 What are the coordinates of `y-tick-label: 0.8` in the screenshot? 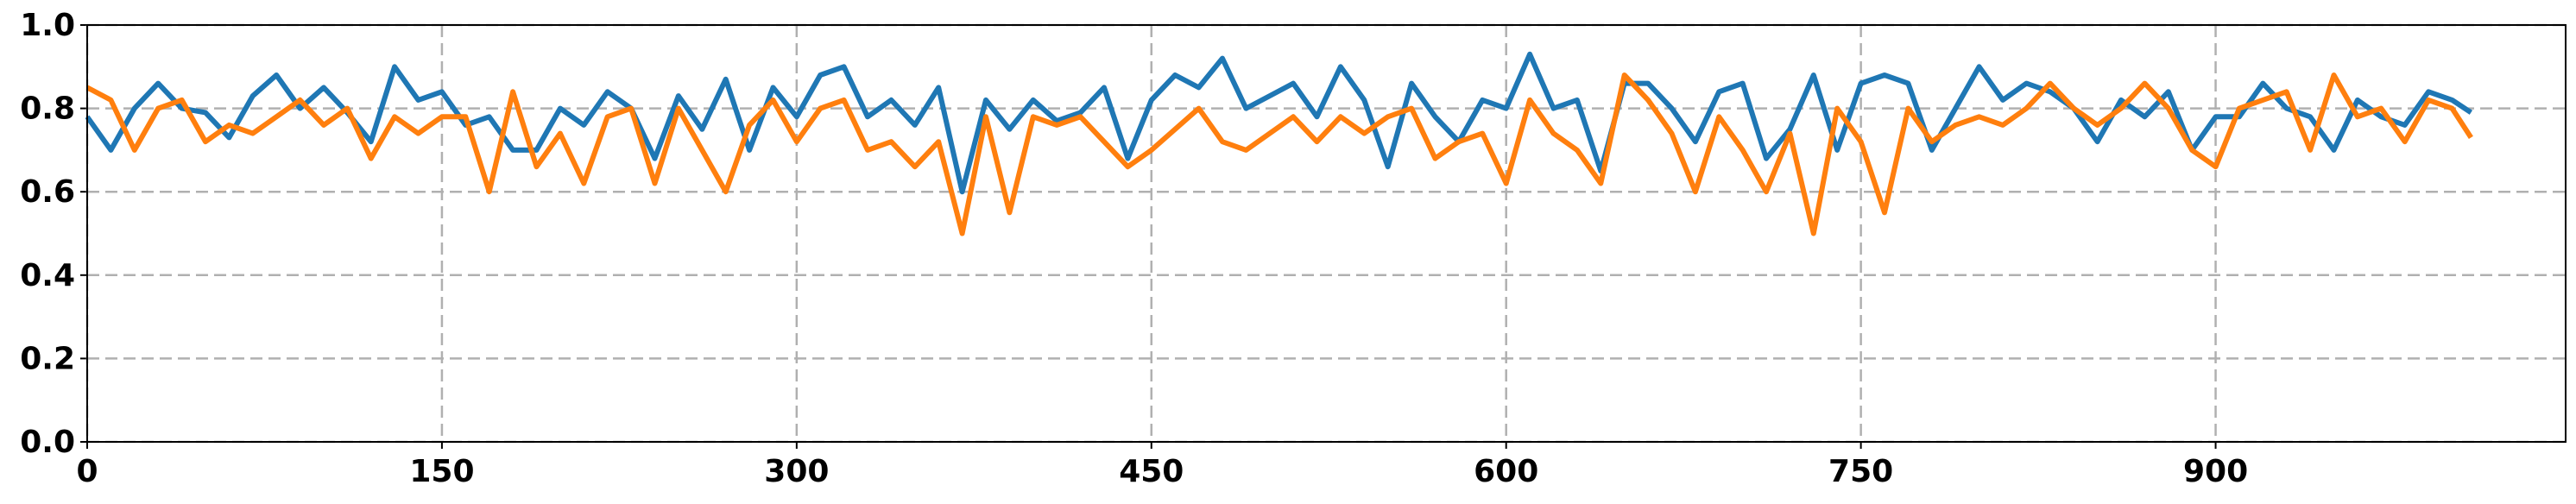 It's located at (47, 109).